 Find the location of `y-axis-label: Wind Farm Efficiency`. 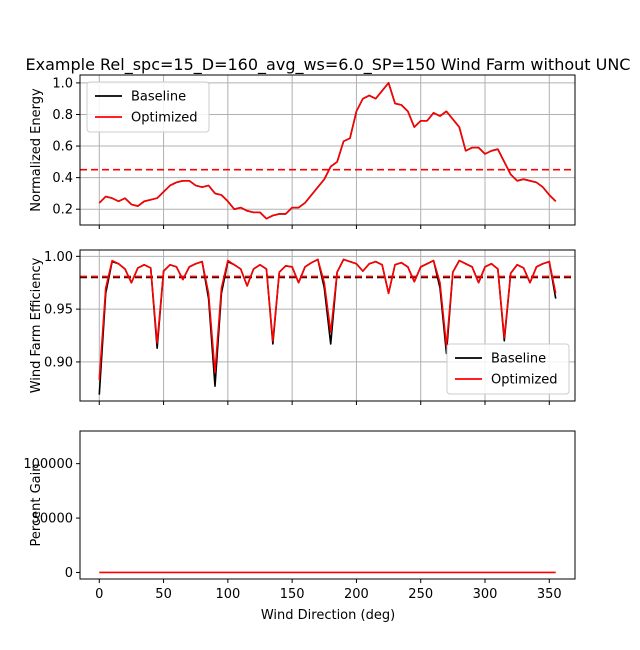

y-axis-label: Wind Farm Efficiency is located at coordinates (36, 325).